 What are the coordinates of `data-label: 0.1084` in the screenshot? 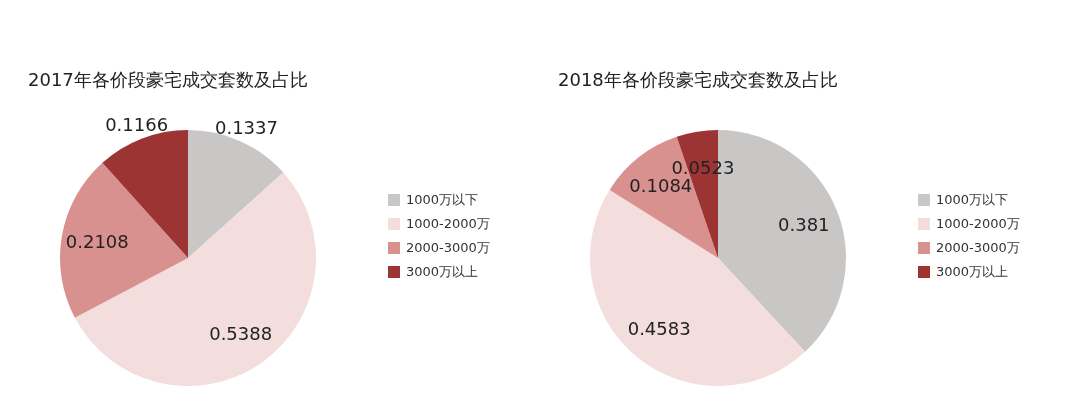 It's located at (661, 186).